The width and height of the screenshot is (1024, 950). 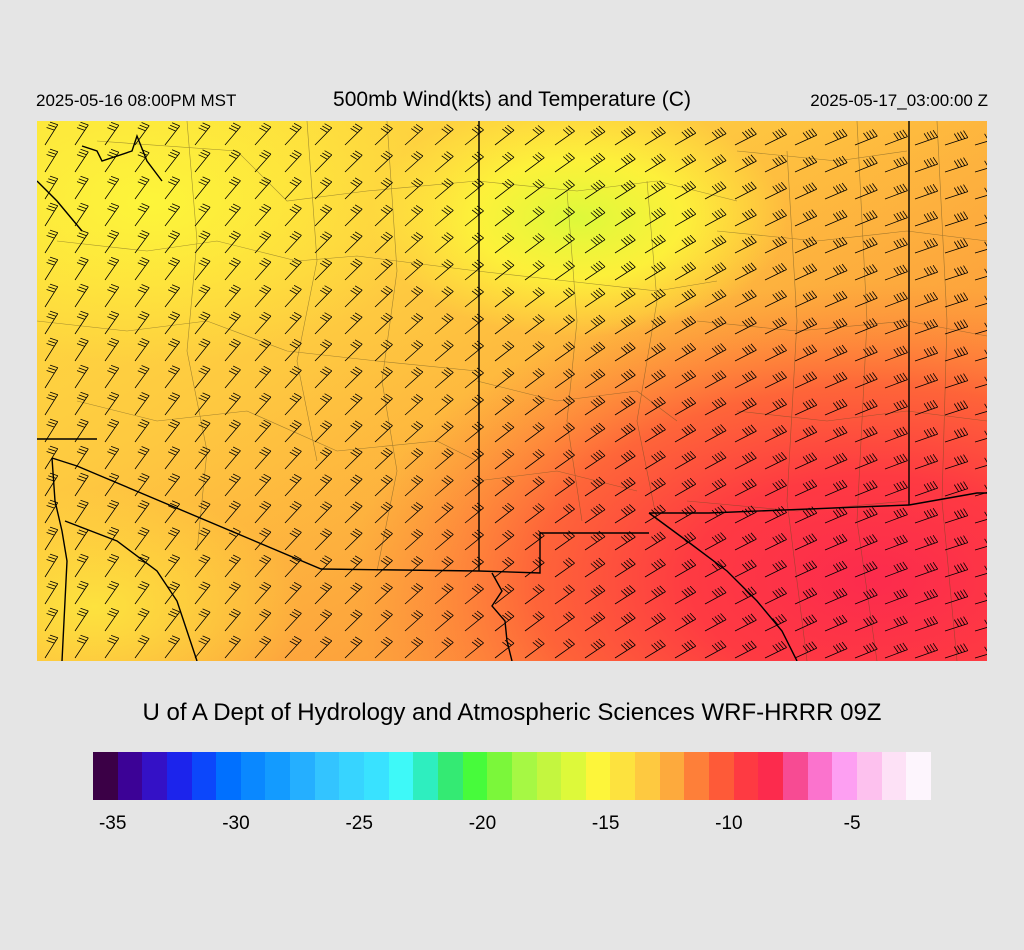 What do you see at coordinates (359, 823) in the screenshot?
I see `colorbar-tick-label: -25` at bounding box center [359, 823].